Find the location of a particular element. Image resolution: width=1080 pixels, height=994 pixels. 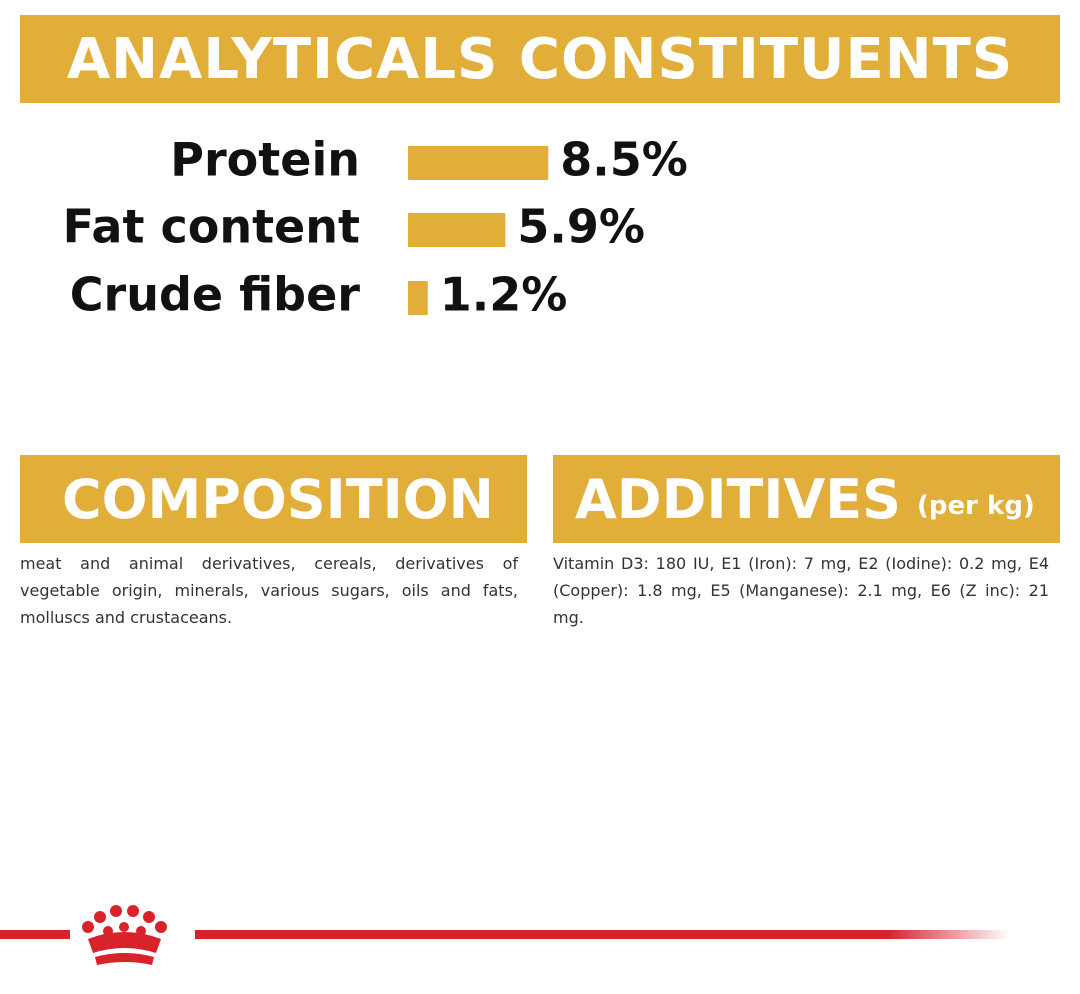

value-label: 8.5% is located at coordinates (624, 160).